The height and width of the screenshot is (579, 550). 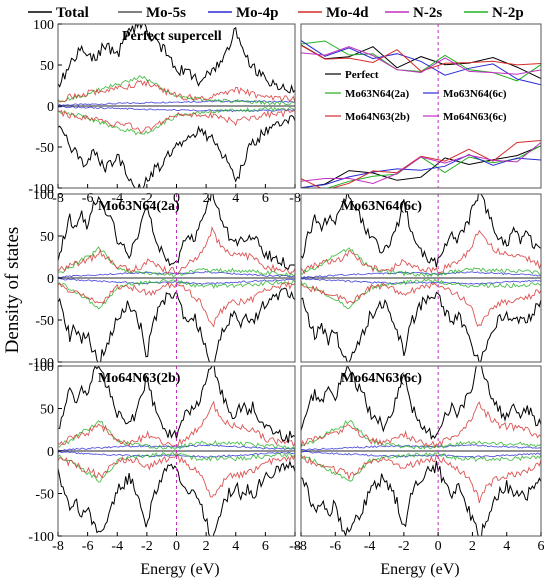 What do you see at coordinates (12, 290) in the screenshot?
I see `y-axis-label: Density of states` at bounding box center [12, 290].